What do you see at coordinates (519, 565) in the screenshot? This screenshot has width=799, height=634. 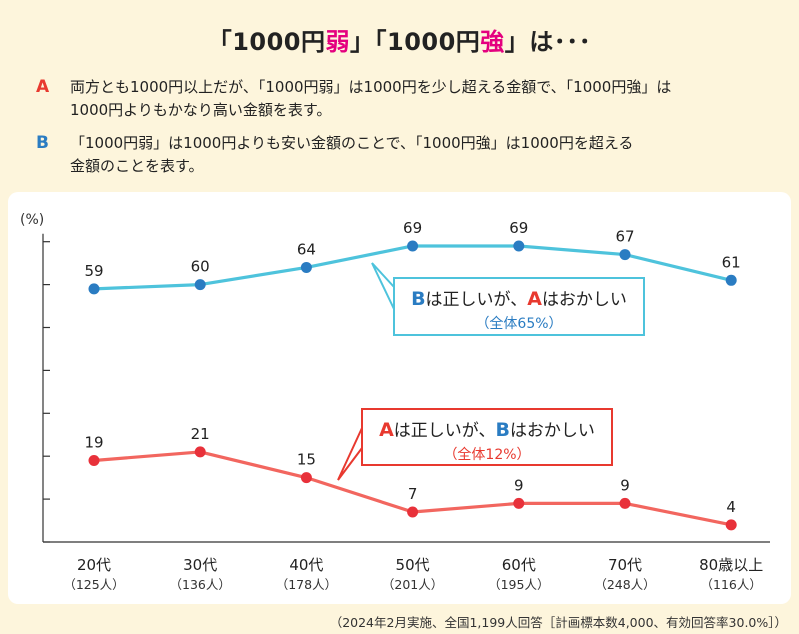 I see `x-tick-label: 60代` at bounding box center [519, 565].